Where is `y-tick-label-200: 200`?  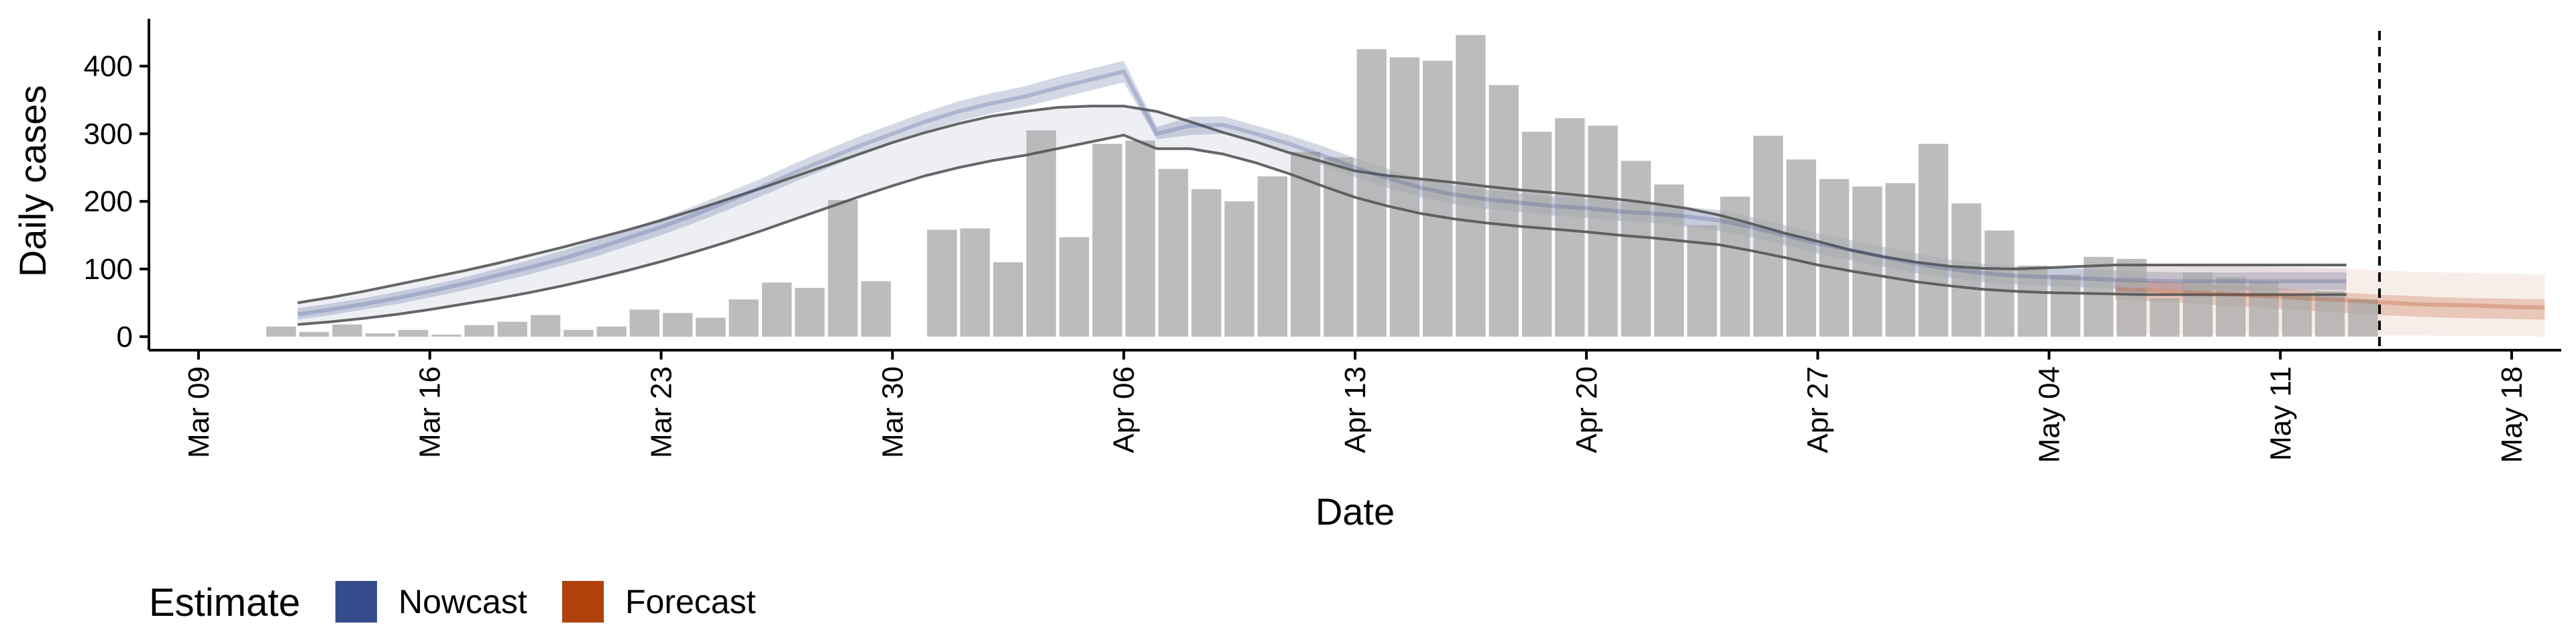 y-tick-label-200: 200 is located at coordinates (108, 201).